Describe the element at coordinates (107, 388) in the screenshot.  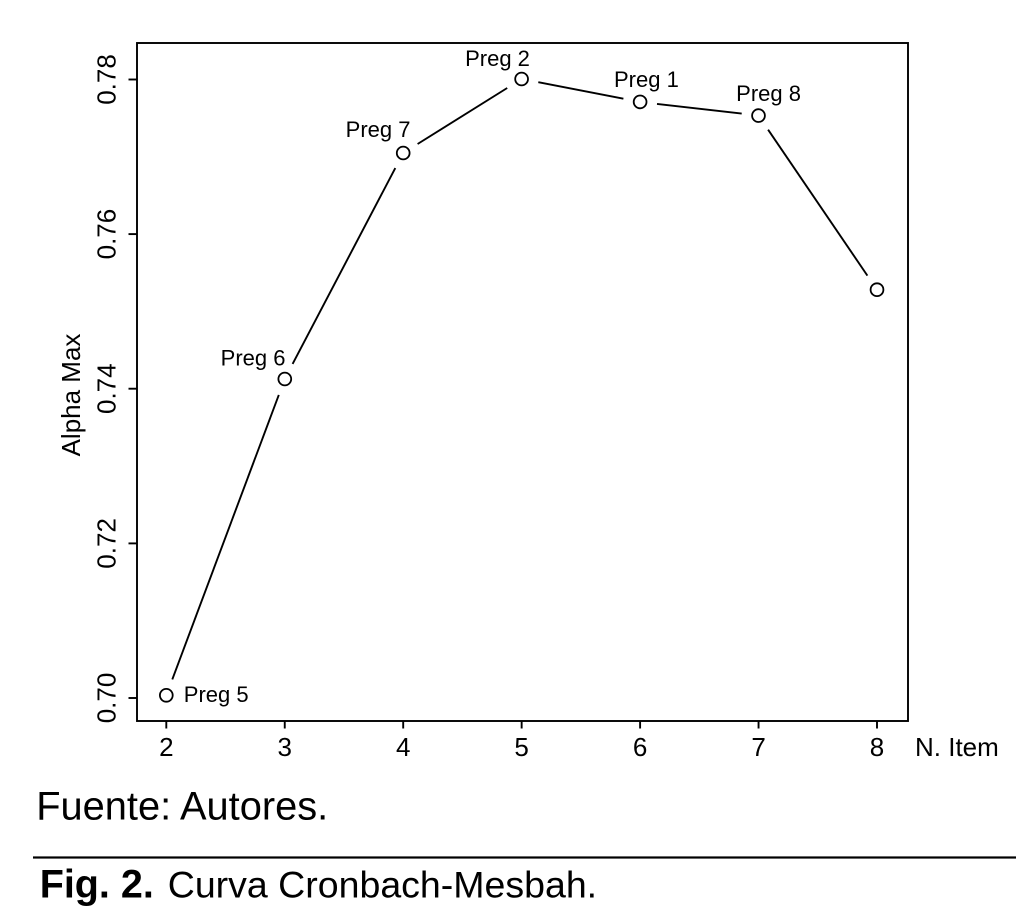
I see `svg-text: 0.74` at that location.